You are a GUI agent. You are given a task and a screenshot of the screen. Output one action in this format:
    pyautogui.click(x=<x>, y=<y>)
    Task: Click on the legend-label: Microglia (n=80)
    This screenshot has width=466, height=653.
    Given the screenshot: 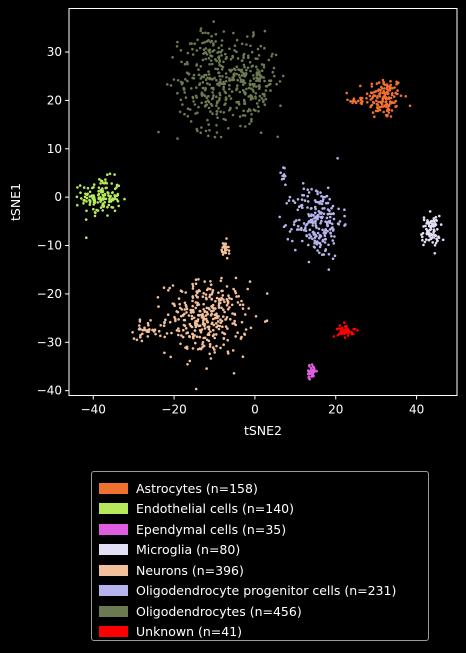 What is the action you would take?
    pyautogui.click(x=188, y=550)
    